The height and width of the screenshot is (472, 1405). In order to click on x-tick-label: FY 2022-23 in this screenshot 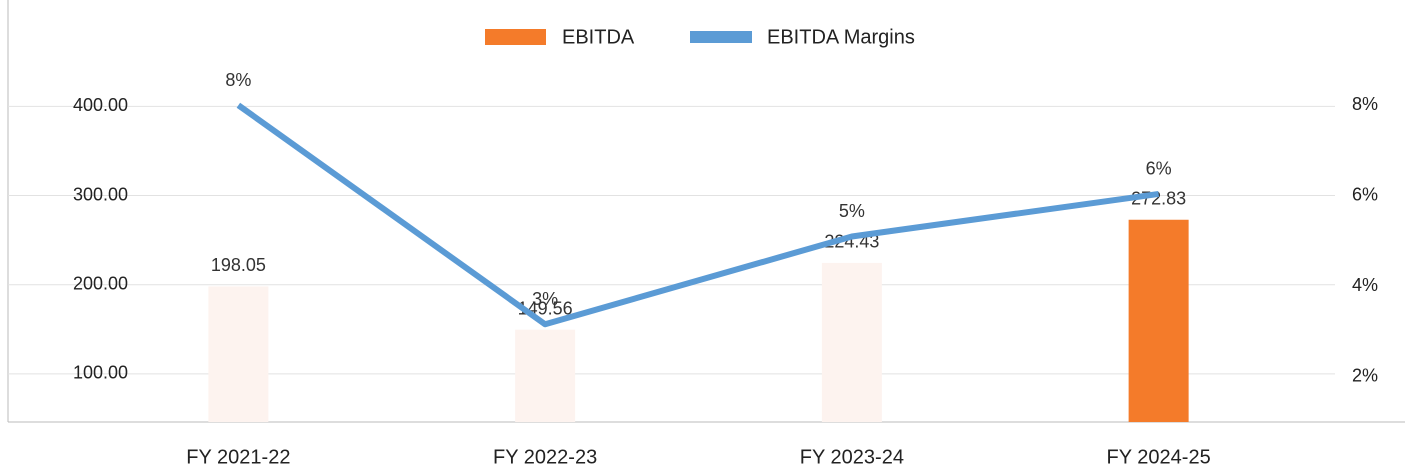, I will do `click(545, 457)`.